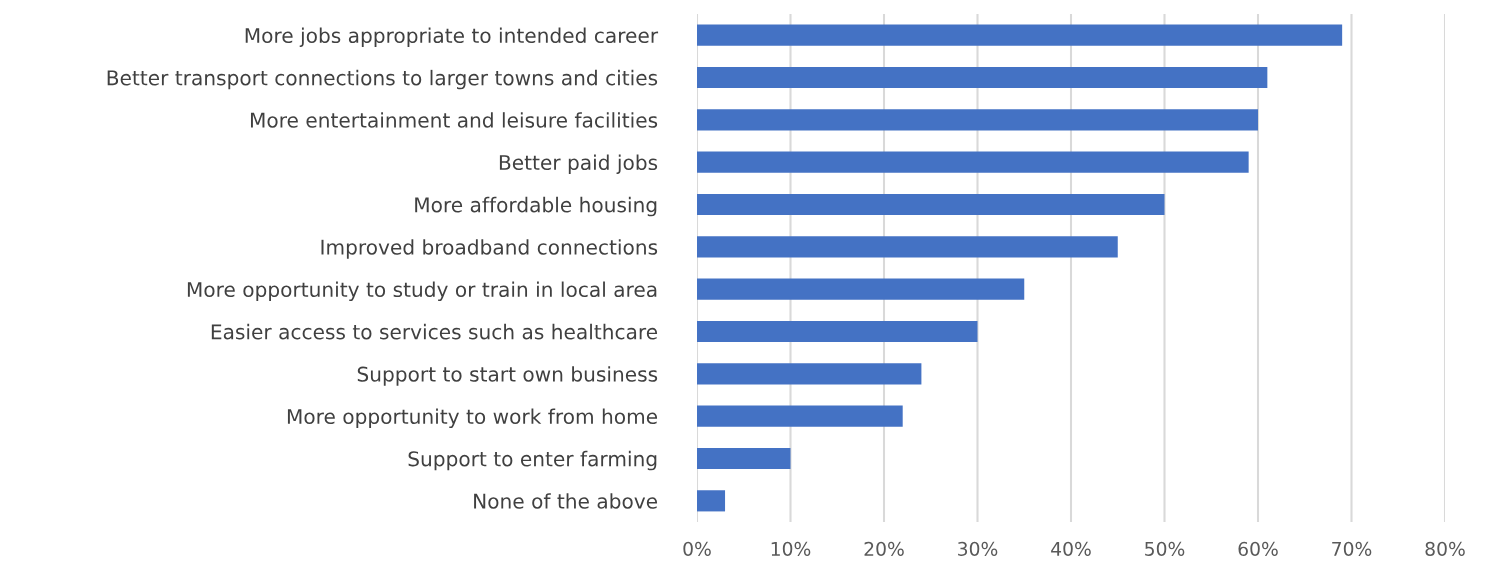 The width and height of the screenshot is (1485, 571). What do you see at coordinates (1258, 548) in the screenshot?
I see `x-tick-label: 60%` at bounding box center [1258, 548].